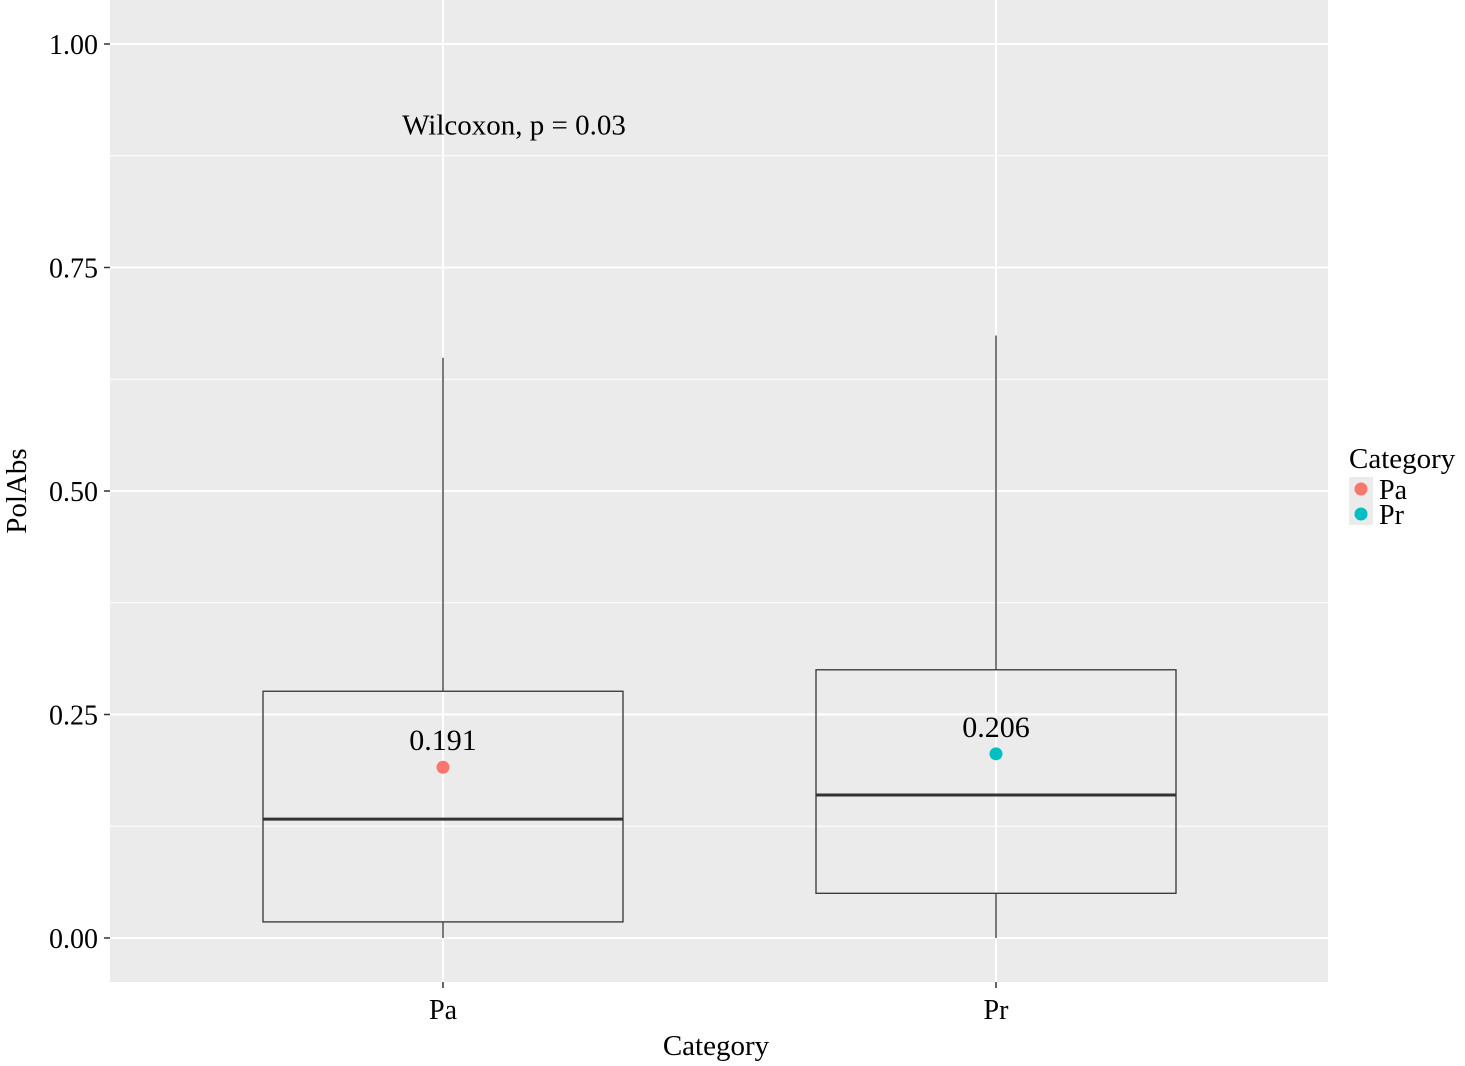  Describe the element at coordinates (1361, 489) in the screenshot. I see `legend-key-pa` at that location.